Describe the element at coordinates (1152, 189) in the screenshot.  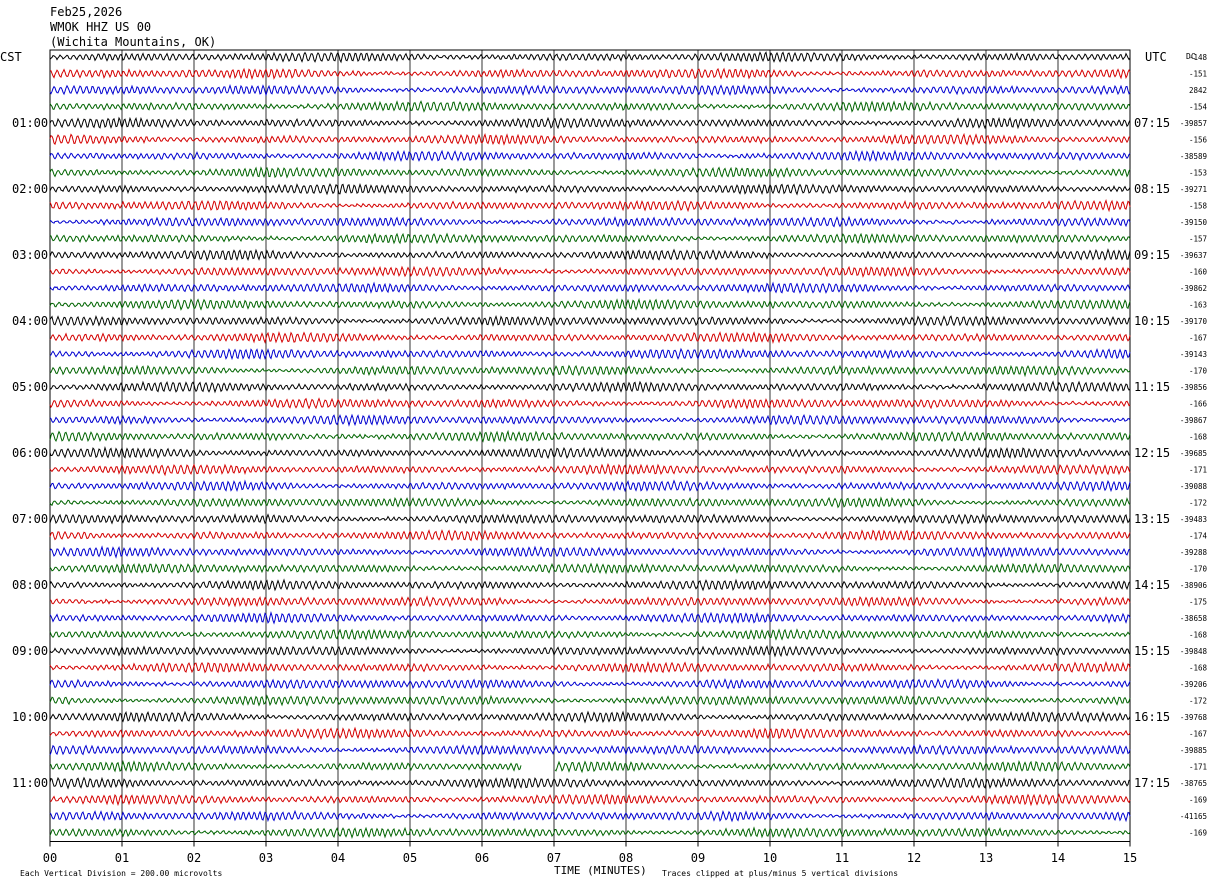
I see `right-hour-label: 08:15` at that location.